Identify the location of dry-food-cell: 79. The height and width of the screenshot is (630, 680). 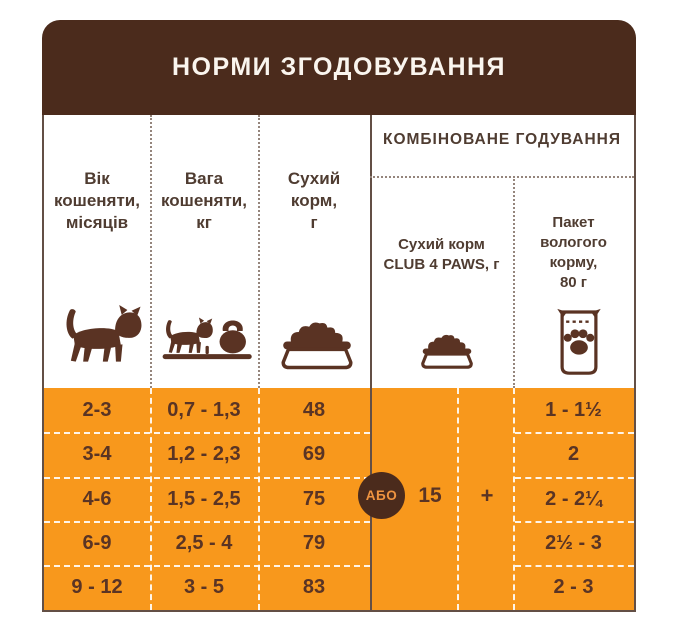
(314, 542).